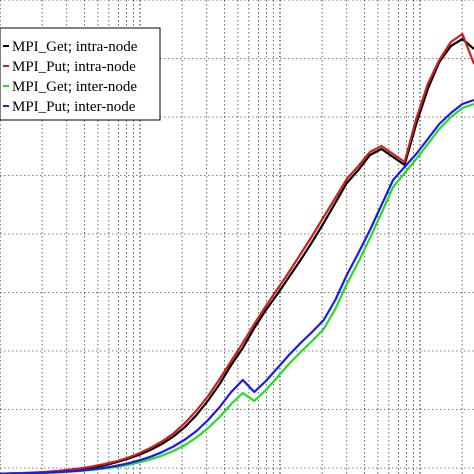  I want to click on legend-box, so click(80, 74).